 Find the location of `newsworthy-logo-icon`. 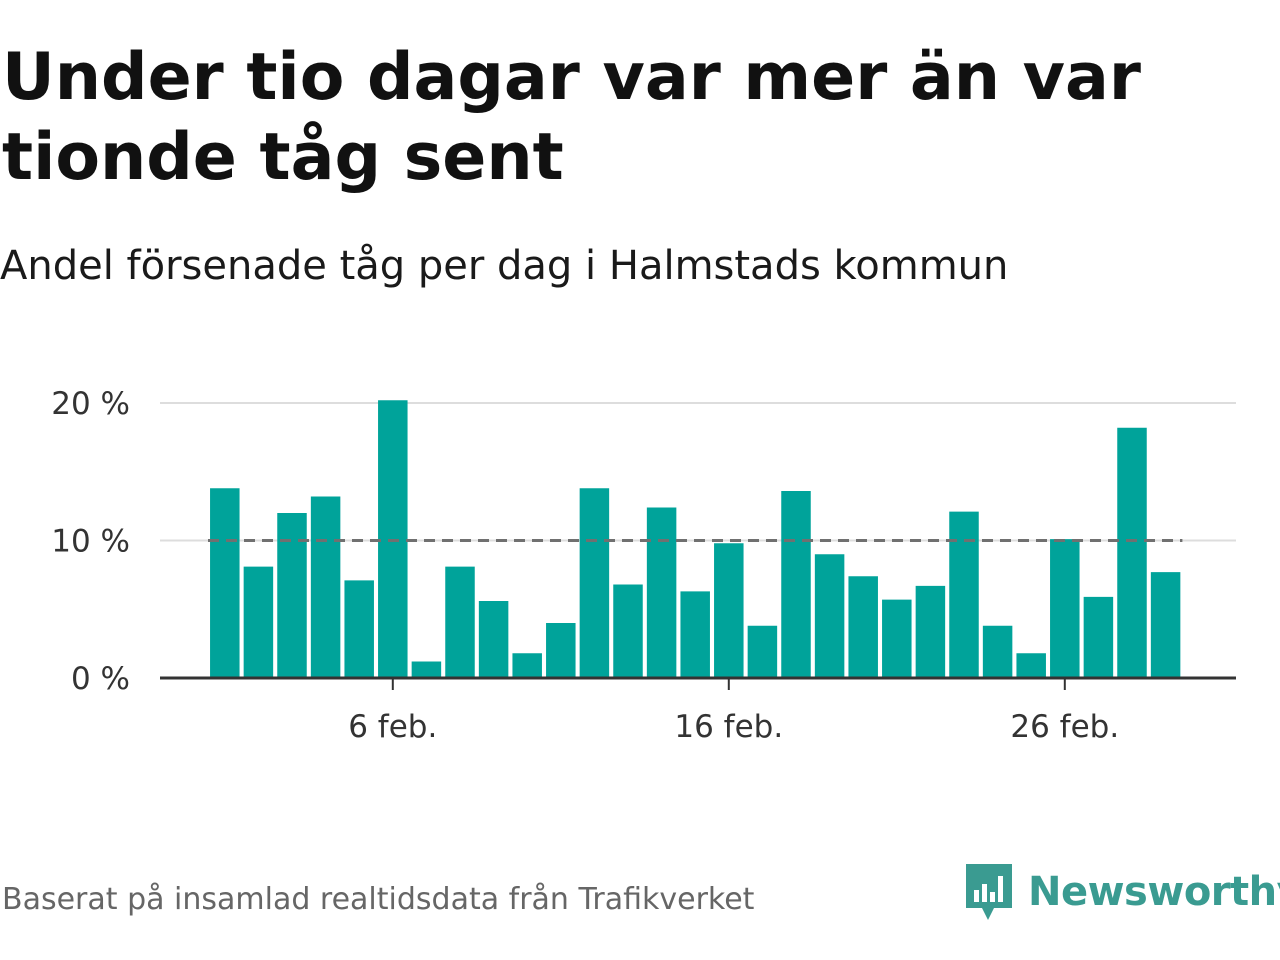

newsworthy-logo-icon is located at coordinates (989, 892).